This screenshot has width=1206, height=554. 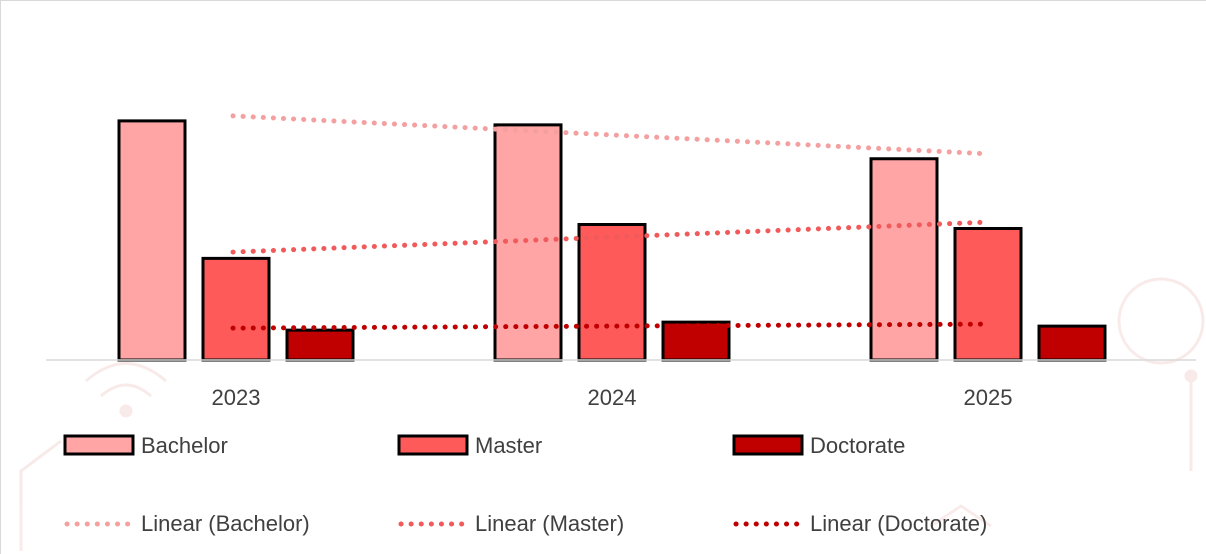 I want to click on trendline-master, so click(x=609, y=237).